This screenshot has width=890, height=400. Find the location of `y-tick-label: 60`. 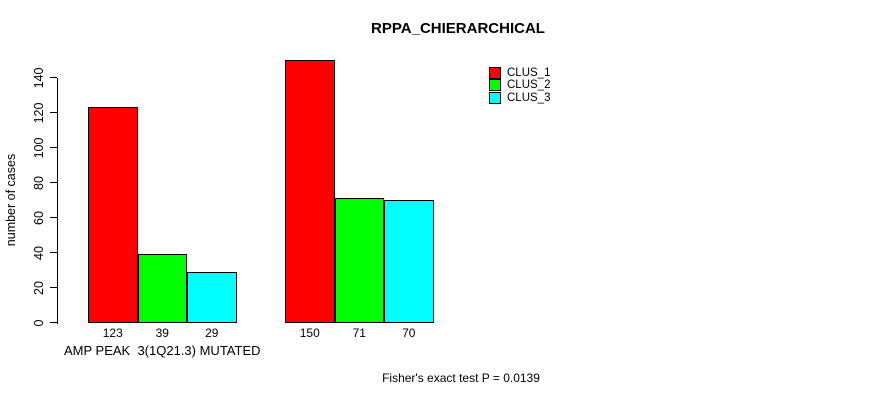

y-tick-label: 60 is located at coordinates (39, 217).